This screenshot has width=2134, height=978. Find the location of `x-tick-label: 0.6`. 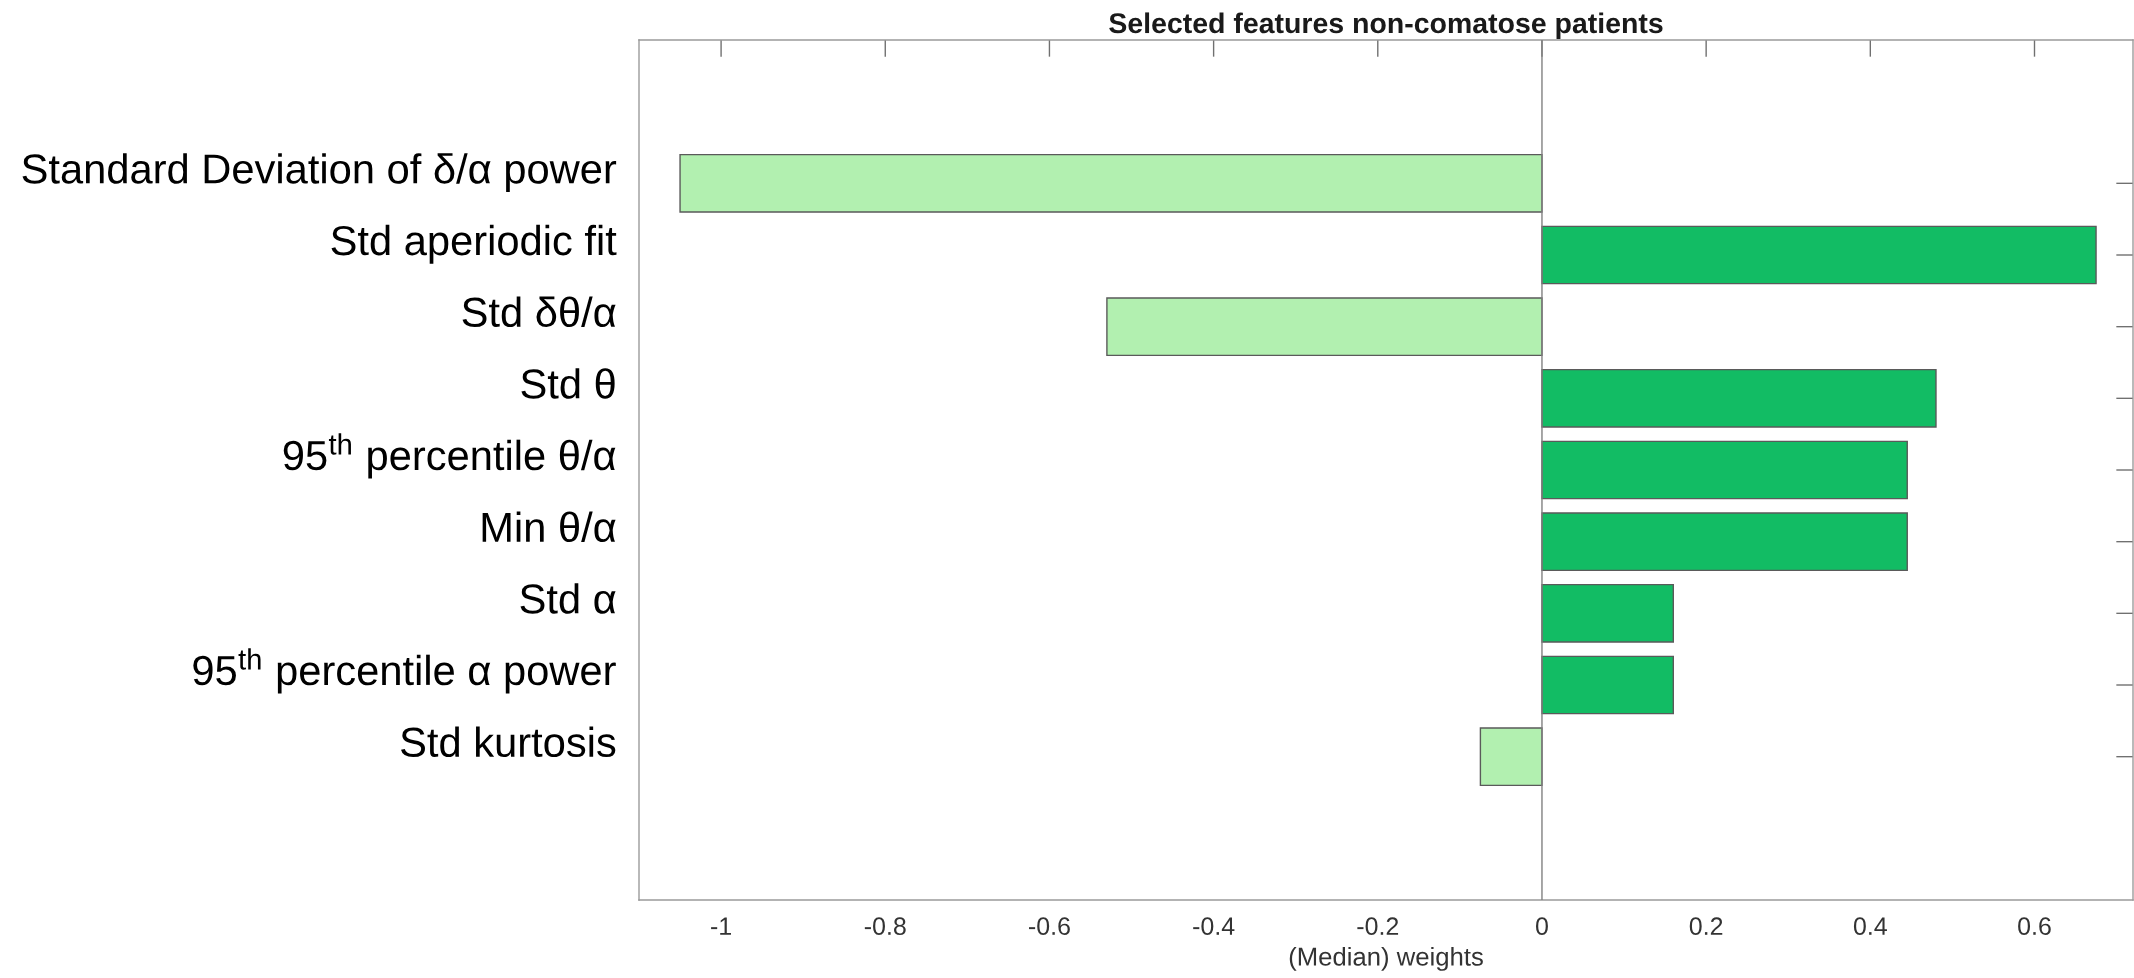

x-tick-label: 0.6 is located at coordinates (2034, 926).